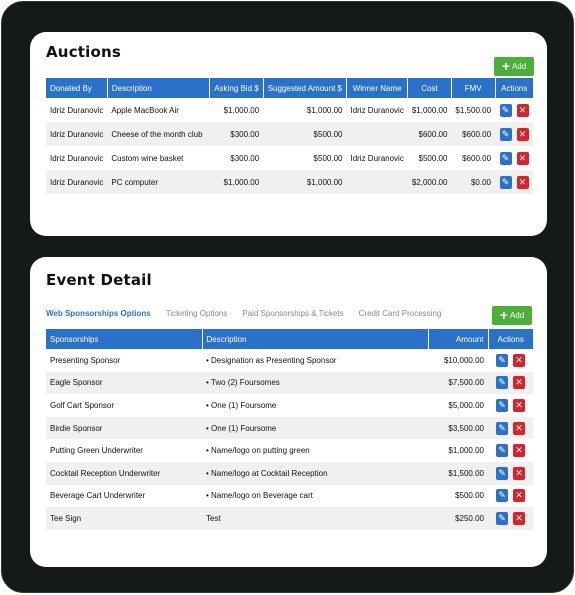  I want to click on col-donated-by: Donated By, so click(77, 88).